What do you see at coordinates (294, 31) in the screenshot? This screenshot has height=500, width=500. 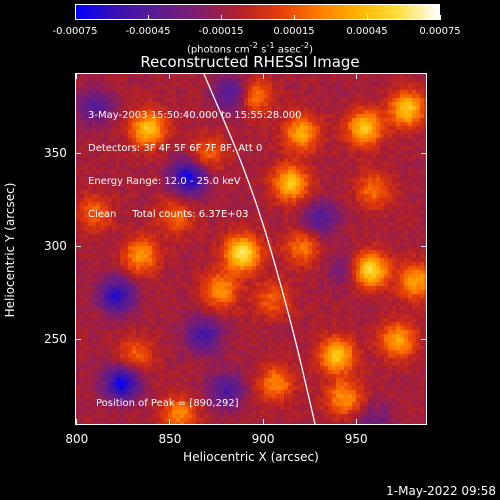 I see `colorbar-tick-label: 0.00015` at bounding box center [294, 31].